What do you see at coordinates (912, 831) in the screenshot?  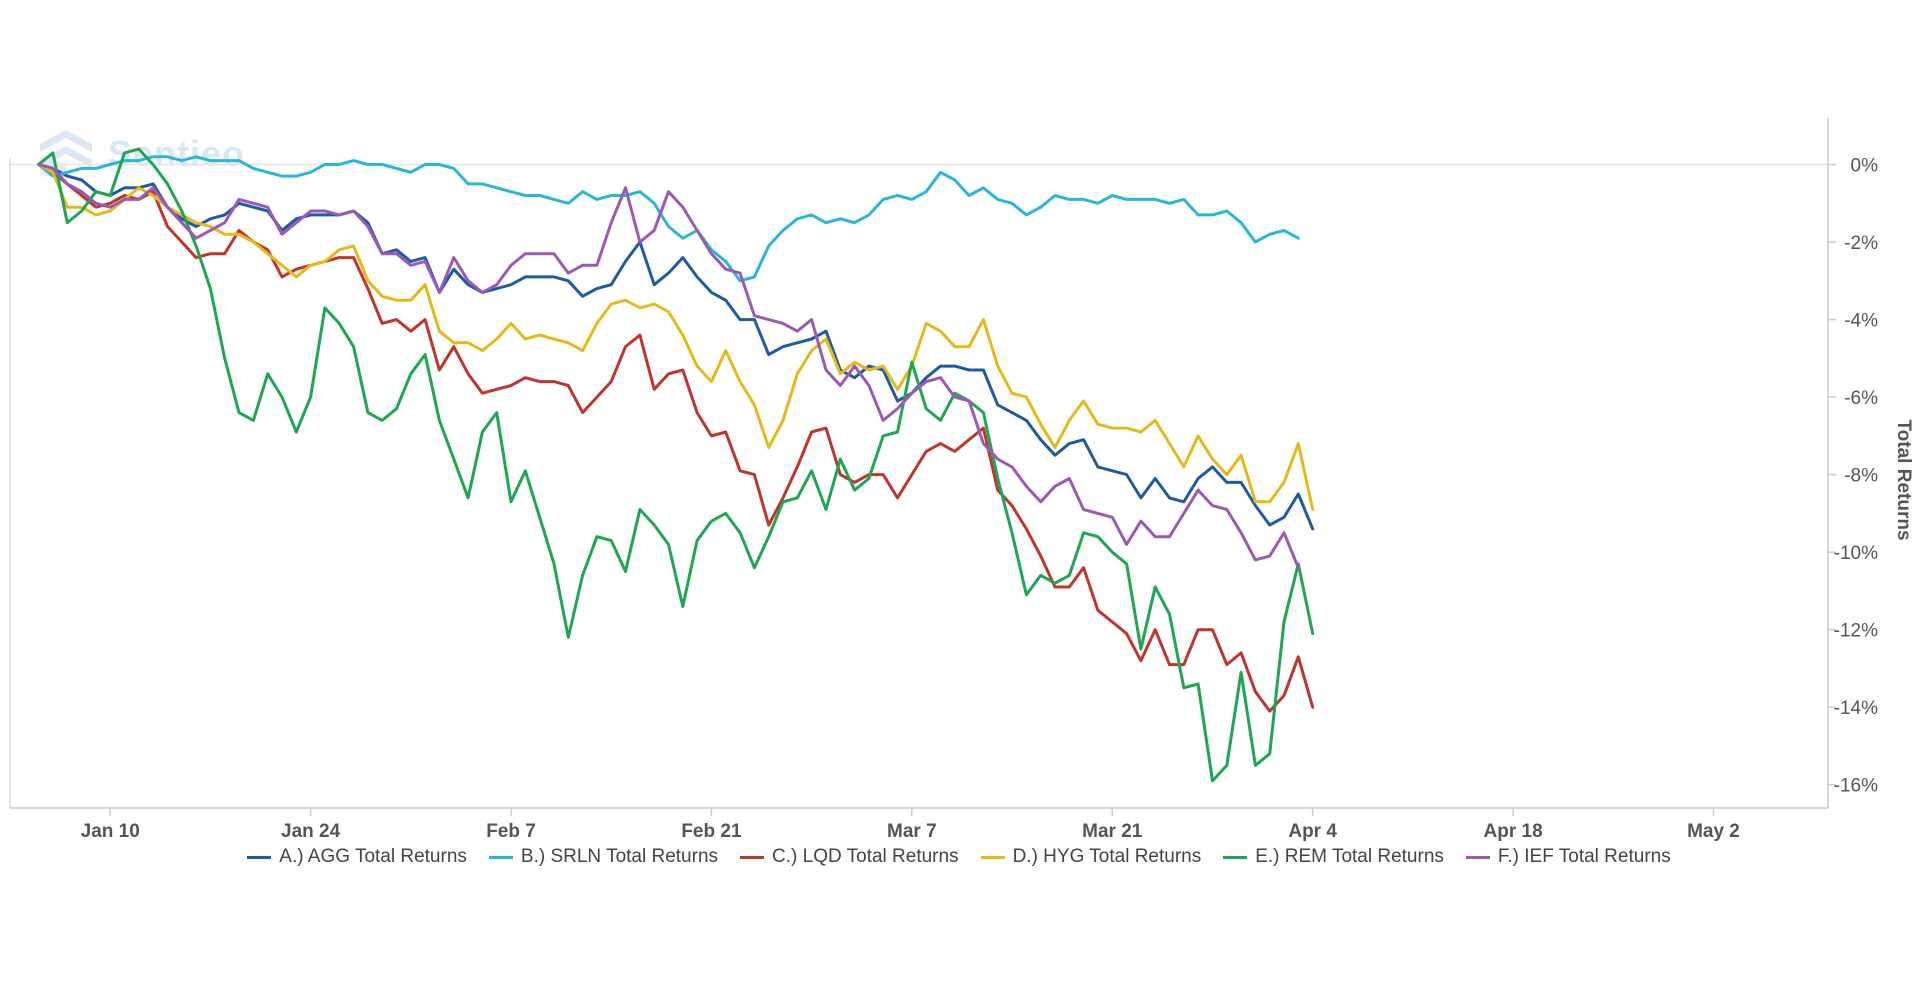 I see `x-tick-label: Mar 7` at bounding box center [912, 831].